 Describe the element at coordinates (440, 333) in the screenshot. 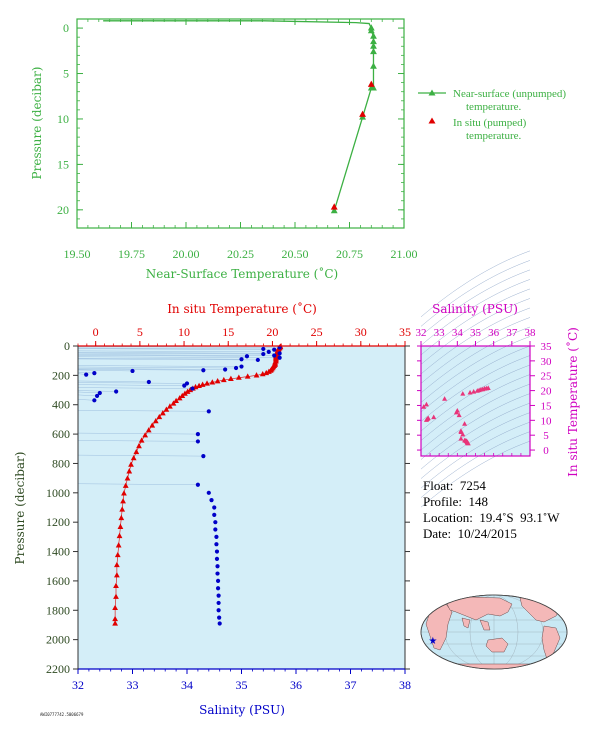

I see `ts-x-tick-label: 33` at that location.